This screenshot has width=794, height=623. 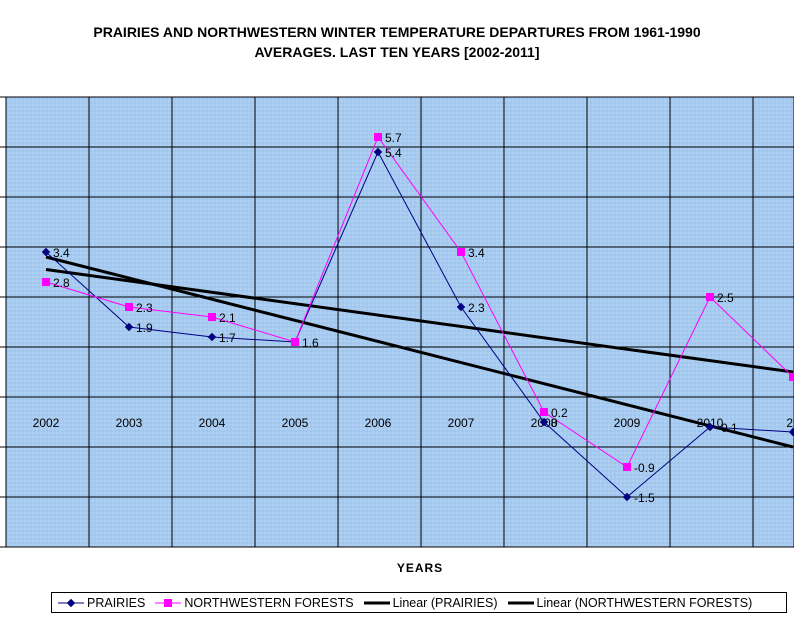 I want to click on legend-key-northwestern-forests, so click(x=168, y=602).